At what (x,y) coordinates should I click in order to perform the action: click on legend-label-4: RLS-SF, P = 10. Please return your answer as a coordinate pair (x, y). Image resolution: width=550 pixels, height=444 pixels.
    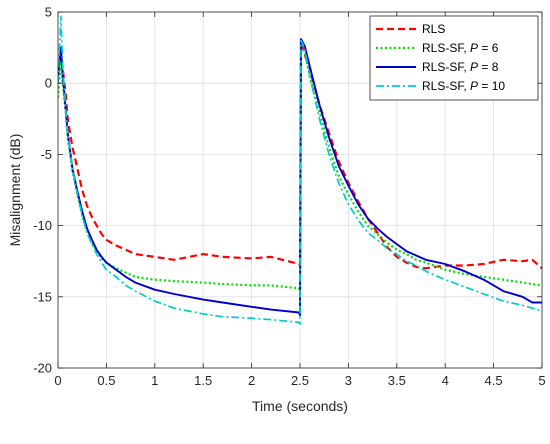
    Looking at the image, I should click on (463, 86).